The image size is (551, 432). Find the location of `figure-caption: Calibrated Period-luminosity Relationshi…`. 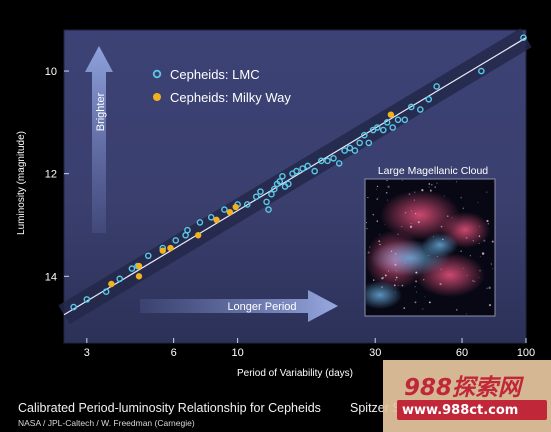

figure-caption: Calibrated Period-luminosity Relationshi… is located at coordinates (169, 408).